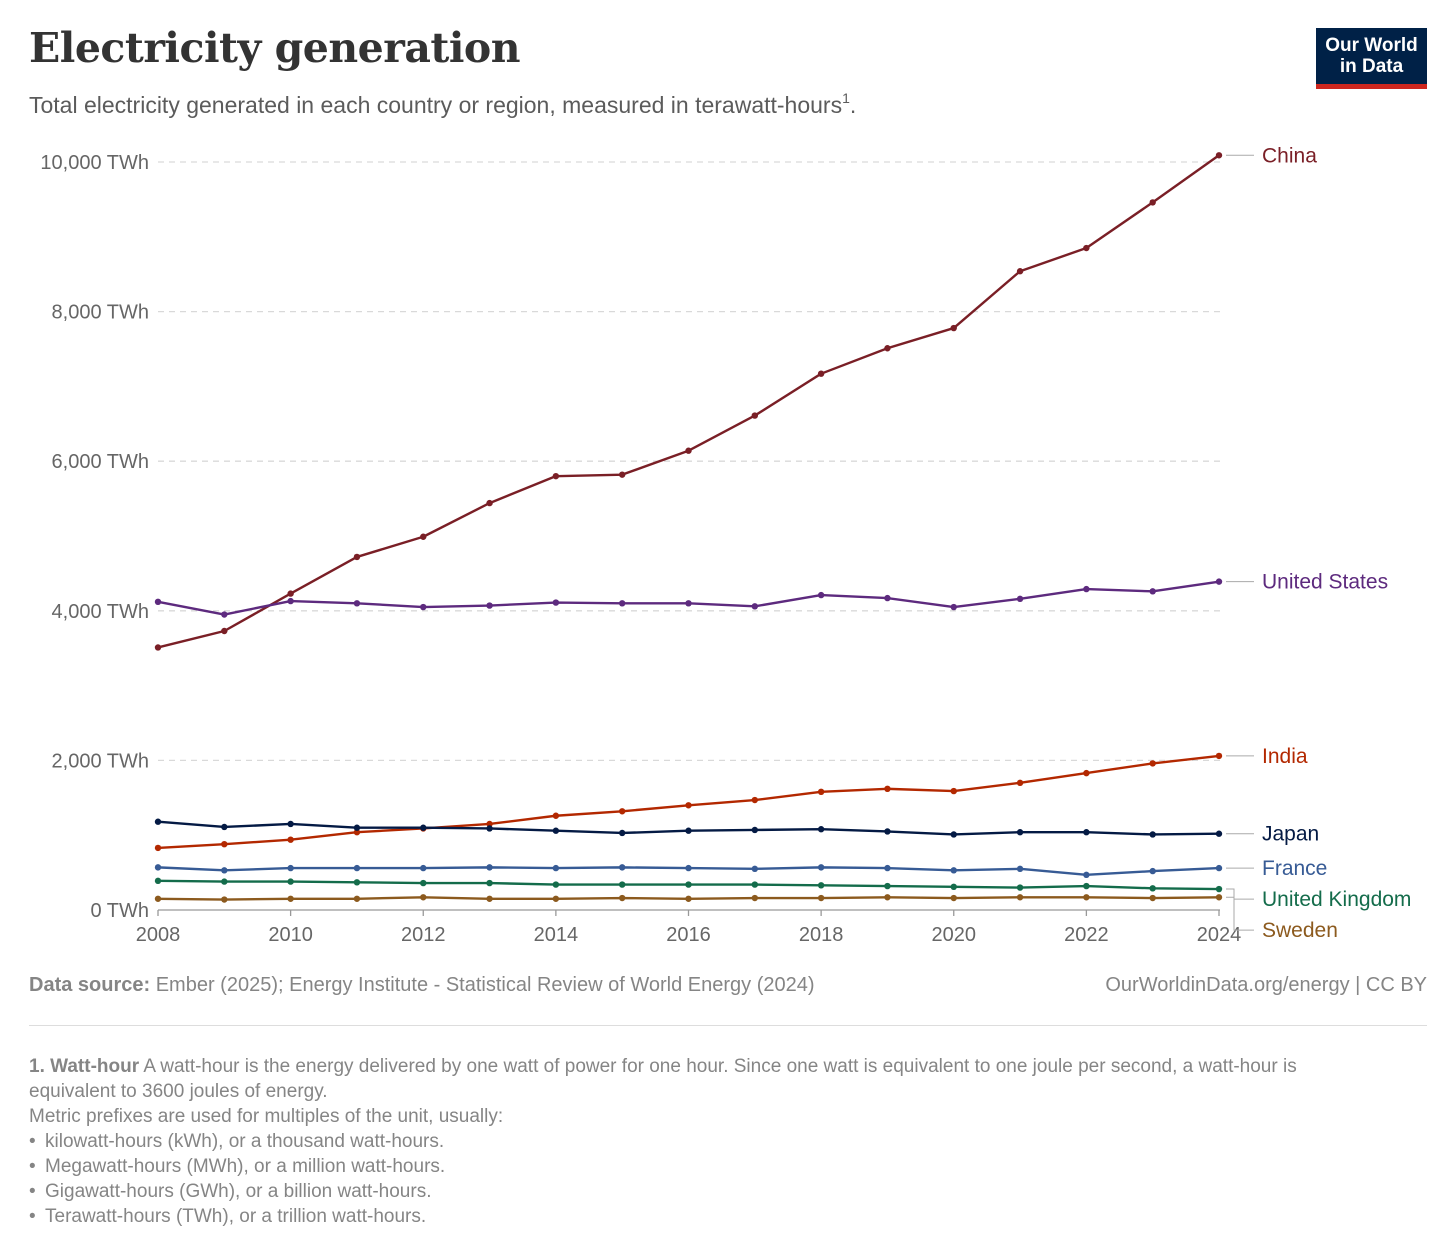 The image size is (1456, 1260). I want to click on x-tick-label: 2018, so click(821, 935).